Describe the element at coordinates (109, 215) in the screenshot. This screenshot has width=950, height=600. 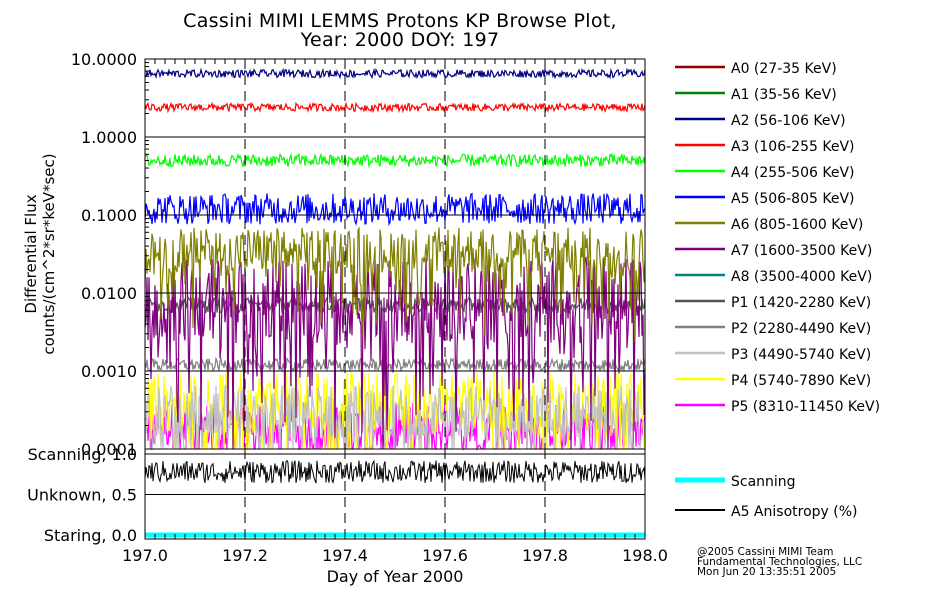
I see `y-tick-label: 0.1000` at that location.